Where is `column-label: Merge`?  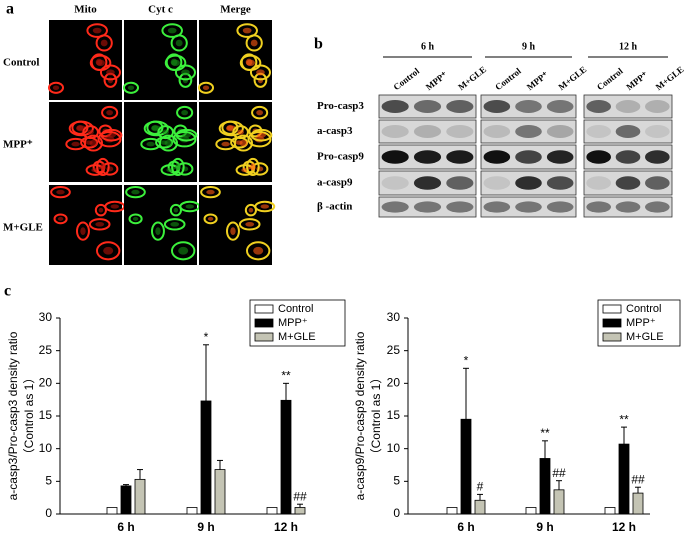
column-label: Merge is located at coordinates (235, 10).